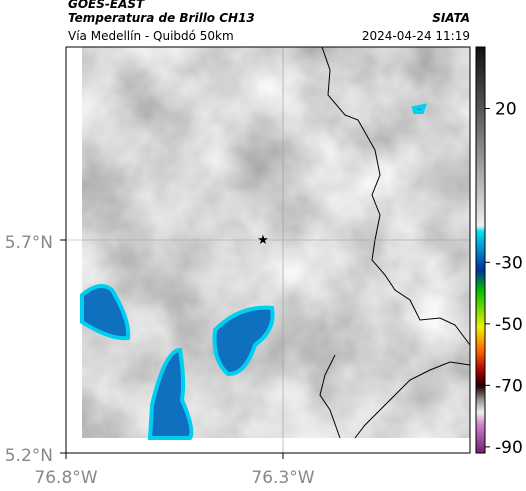 The height and width of the screenshot is (491, 526). I want to click on source: GOES-EAST, so click(106, 5).